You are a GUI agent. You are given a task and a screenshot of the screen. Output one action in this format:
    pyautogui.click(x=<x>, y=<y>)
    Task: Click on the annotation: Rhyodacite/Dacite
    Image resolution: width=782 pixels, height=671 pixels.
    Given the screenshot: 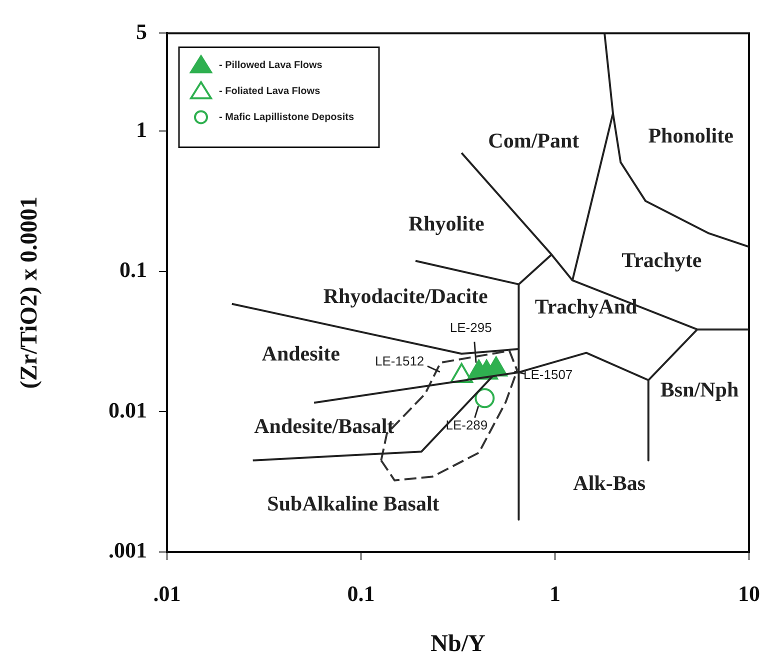 What is the action you would take?
    pyautogui.click(x=405, y=296)
    